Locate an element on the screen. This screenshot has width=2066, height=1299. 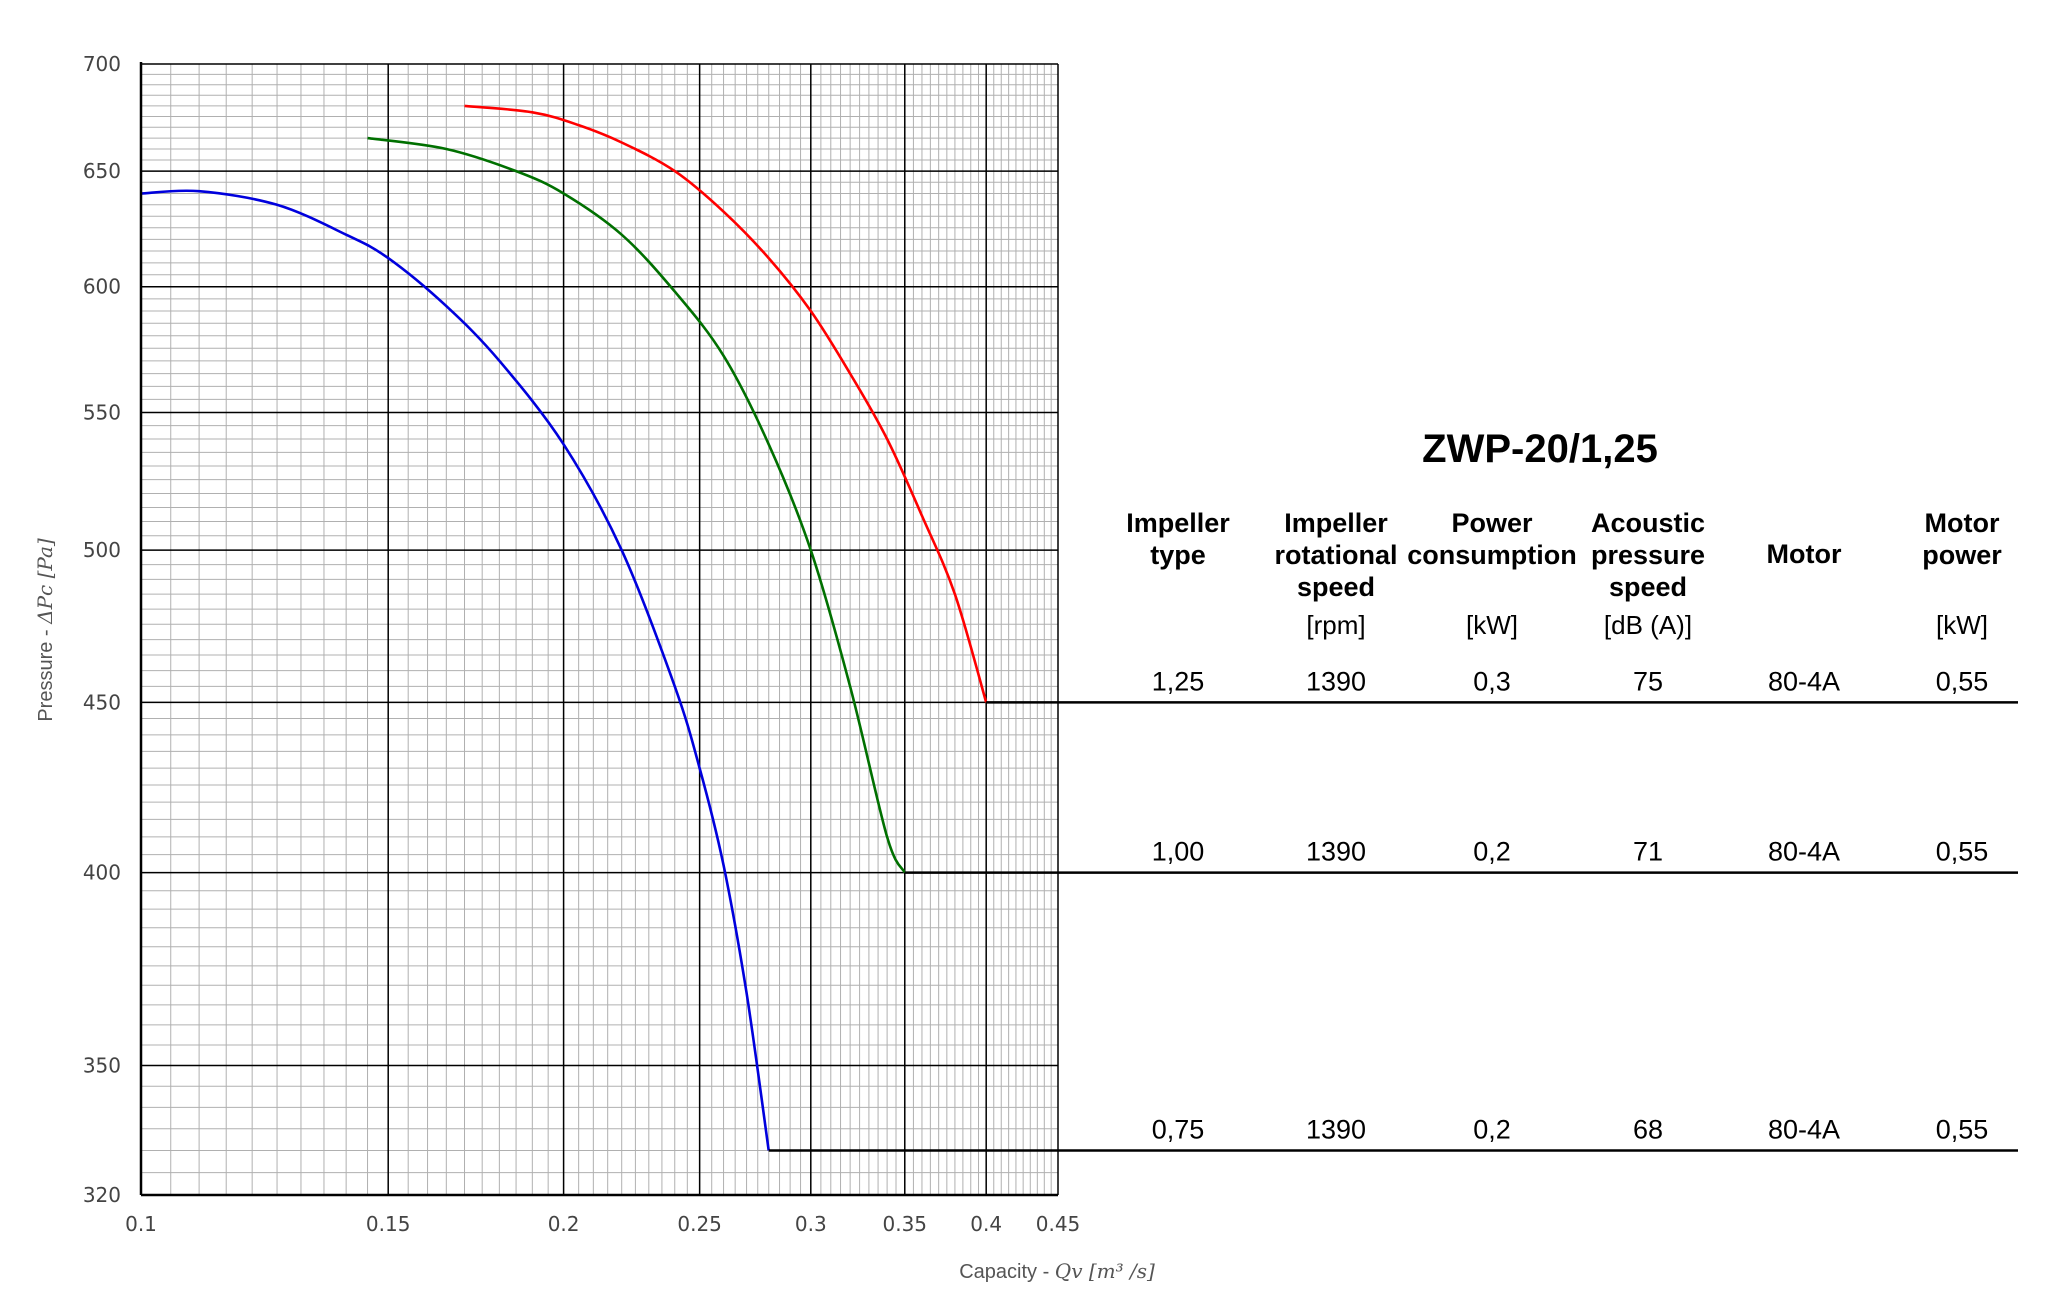
table-cell-r3-c1: 0,75 is located at coordinates (1178, 1130).